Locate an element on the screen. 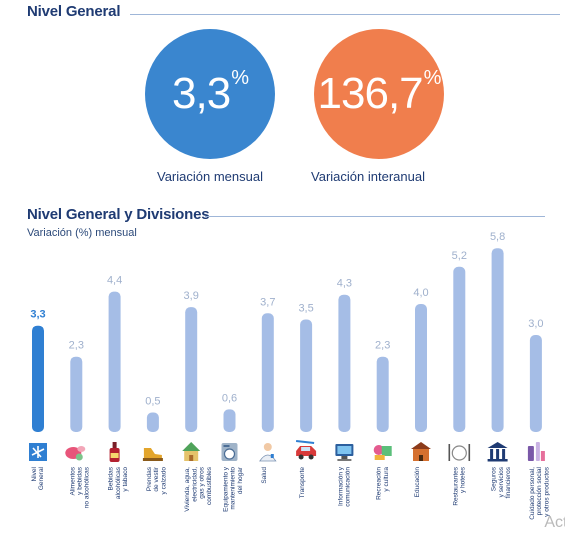 This screenshot has height=534, width=565. monthly-variation-value: 3,3% is located at coordinates (210, 92).